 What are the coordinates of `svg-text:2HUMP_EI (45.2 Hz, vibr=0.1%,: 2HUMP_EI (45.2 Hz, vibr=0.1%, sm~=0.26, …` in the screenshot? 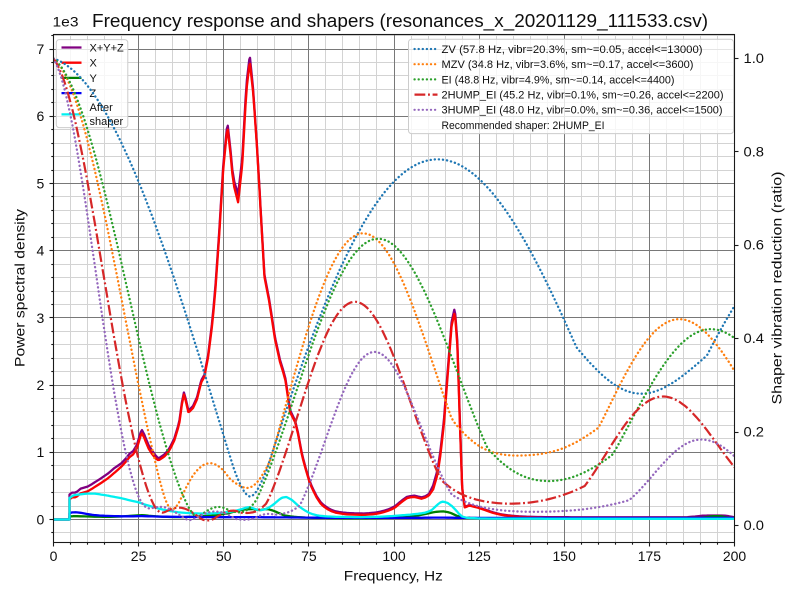 It's located at (583, 96).